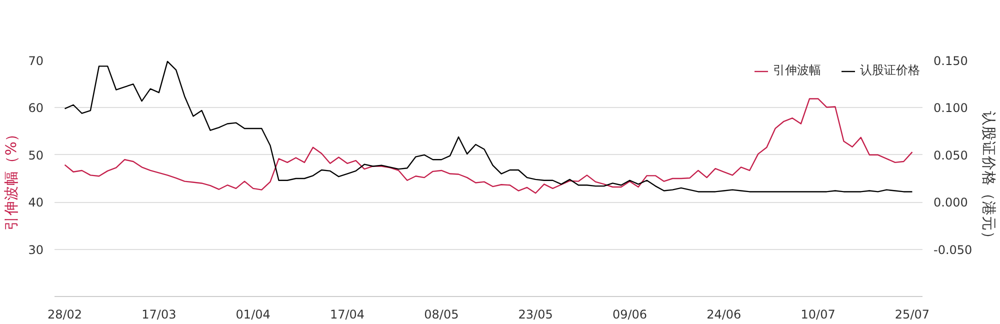  What do you see at coordinates (953, 249) in the screenshot?
I see `y2-tick-label: -0.050` at bounding box center [953, 249].